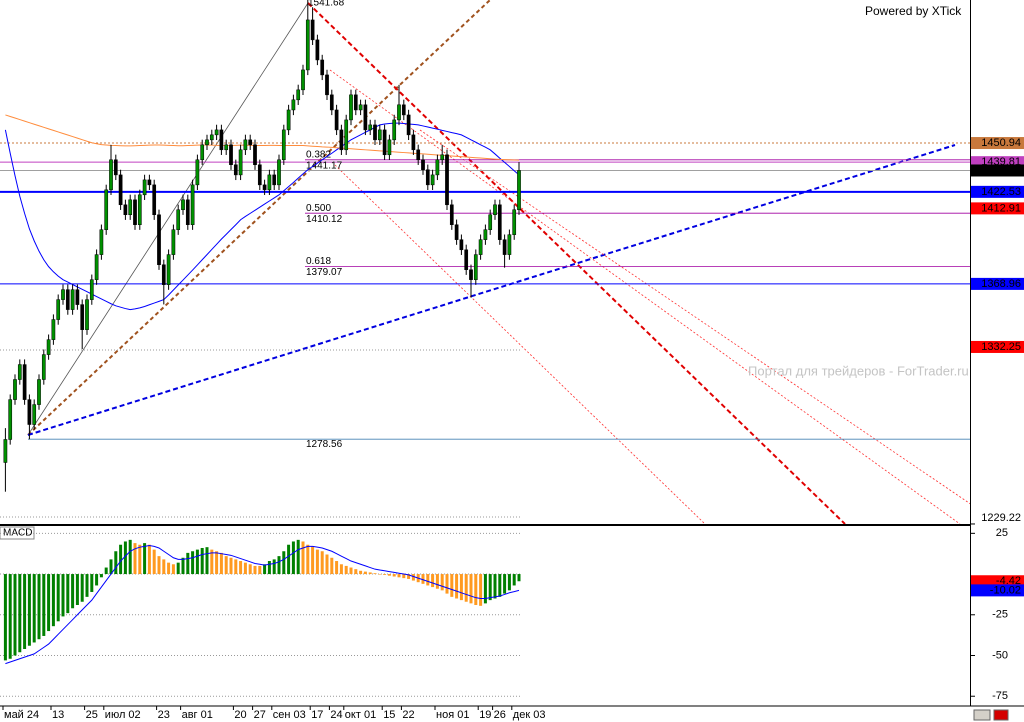 This screenshot has height=722, width=1024. Describe the element at coordinates (408, 715) in the screenshot. I see `x-tick-label: 22` at that location.